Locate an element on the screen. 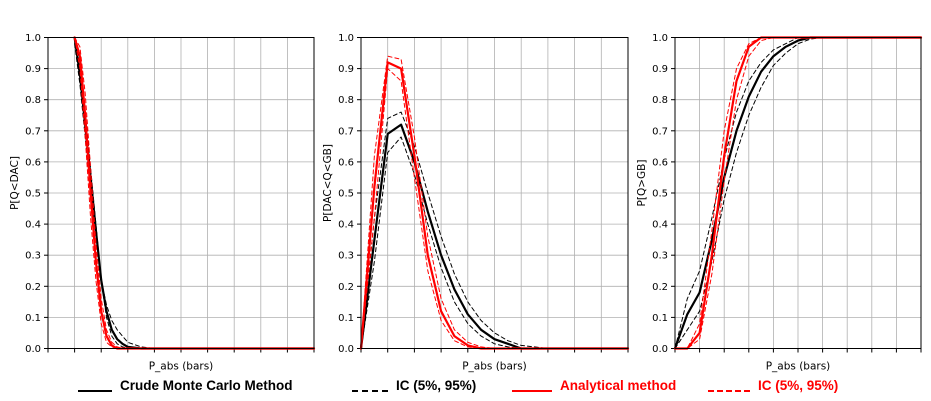  legend-swatch-solid-black is located at coordinates (95, 386).